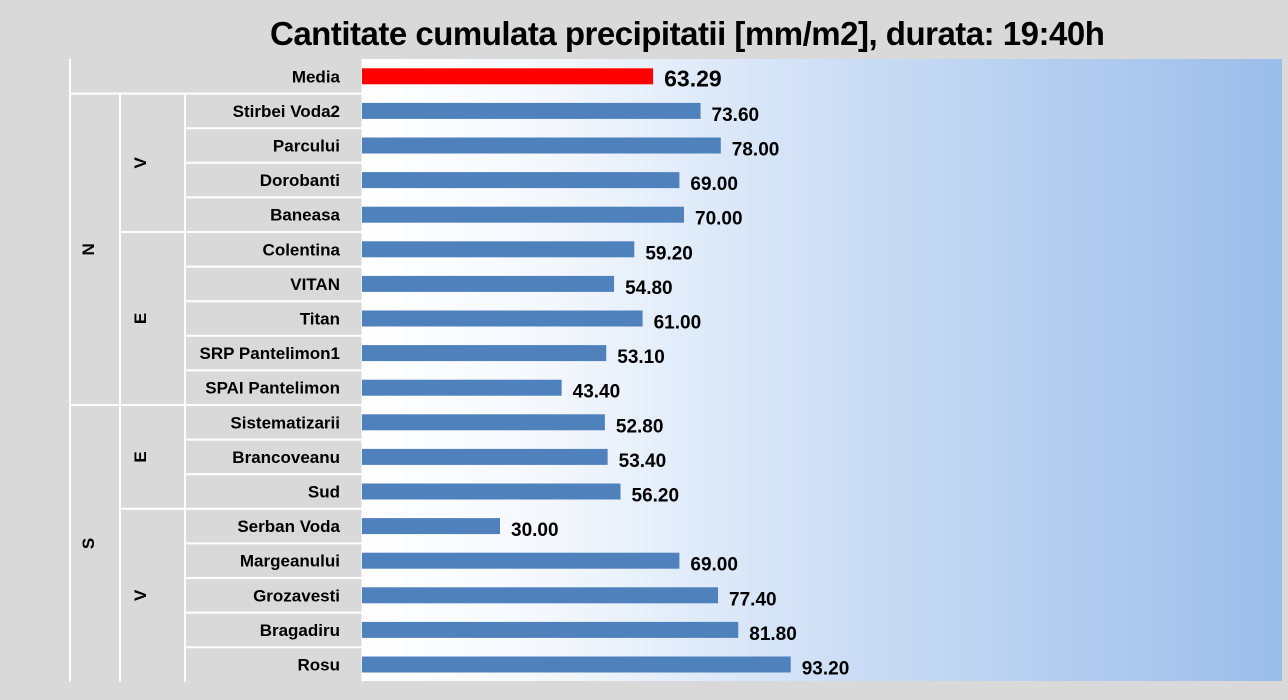 The image size is (1288, 700). I want to click on value-label: 70.00, so click(719, 219).